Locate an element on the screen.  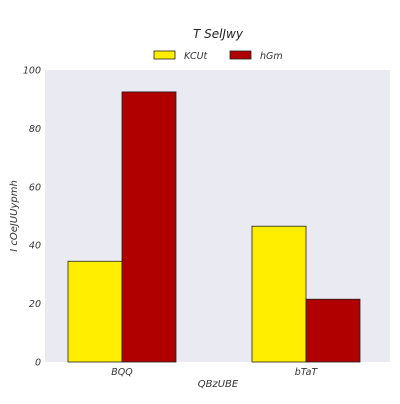
bar-KCUt-bTaT is located at coordinates (279, 294).